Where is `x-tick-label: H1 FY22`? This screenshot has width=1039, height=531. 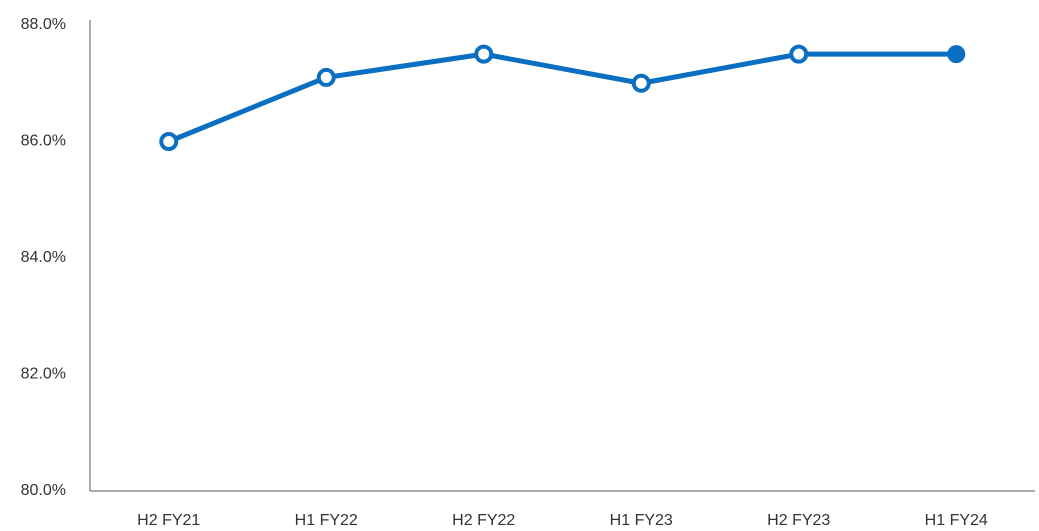 x-tick-label: H1 FY22 is located at coordinates (326, 520).